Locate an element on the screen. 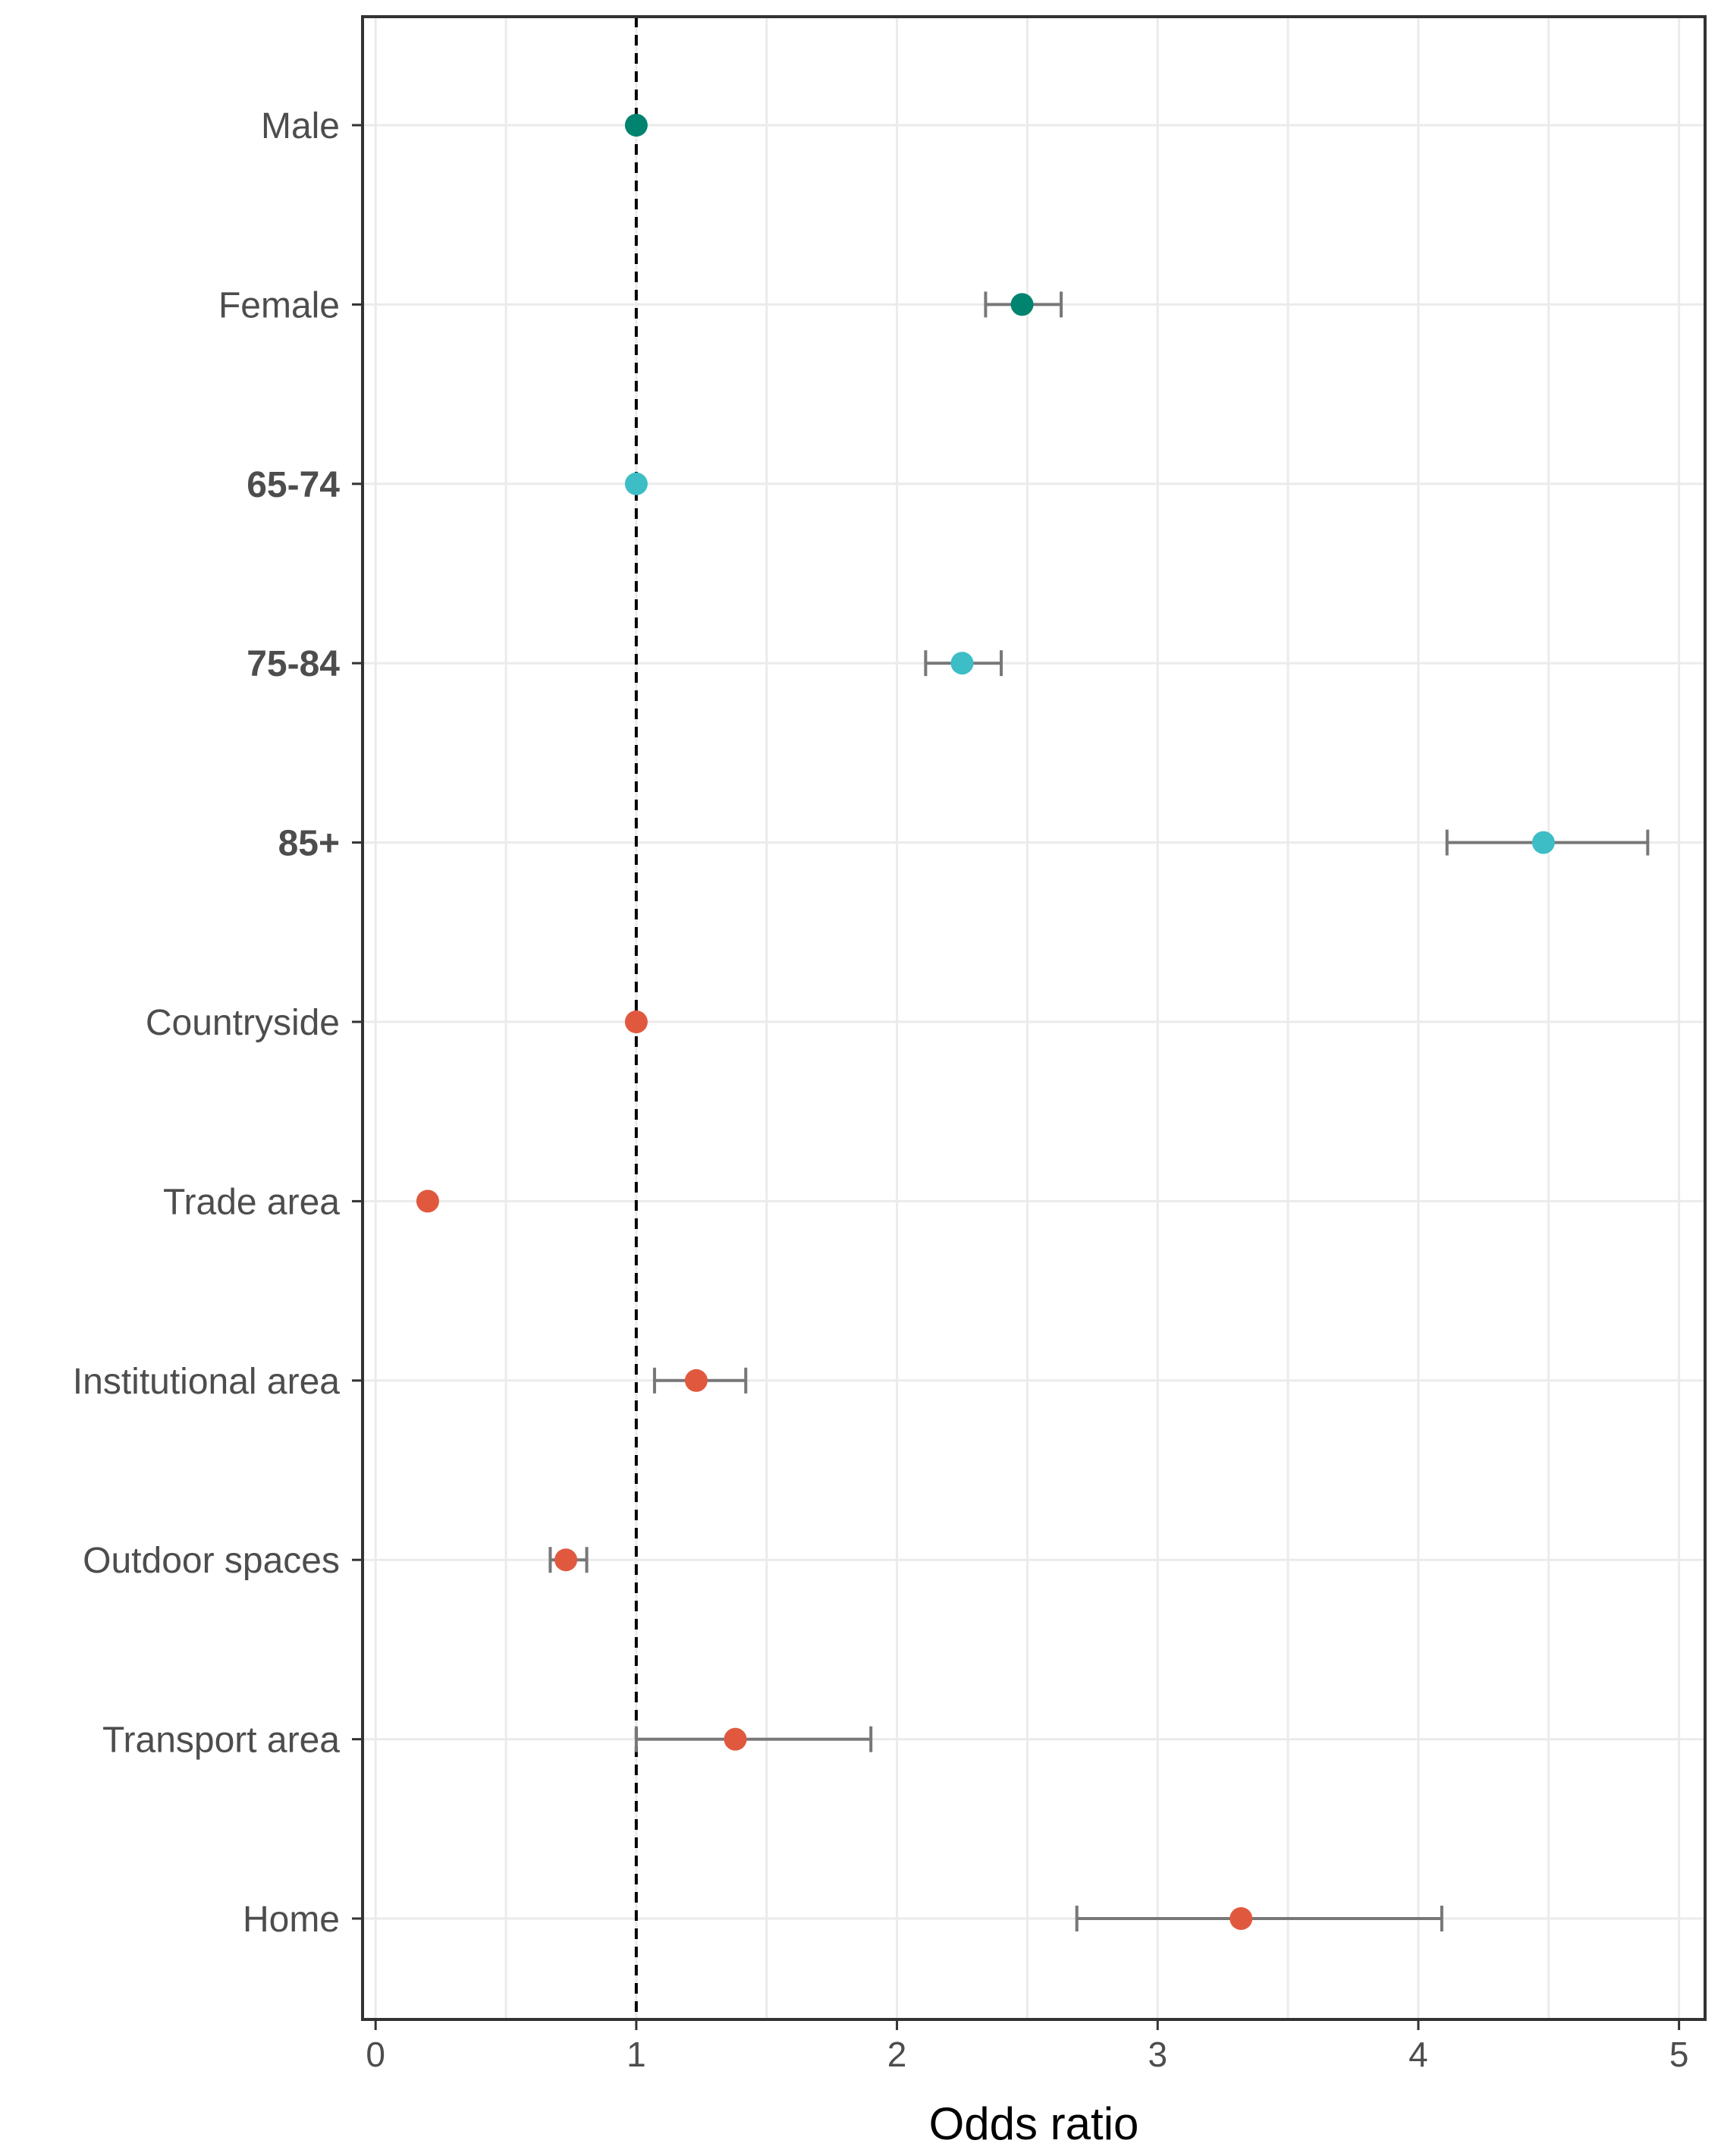  y-tick-label: Outdoor spaces is located at coordinates (211, 1561).